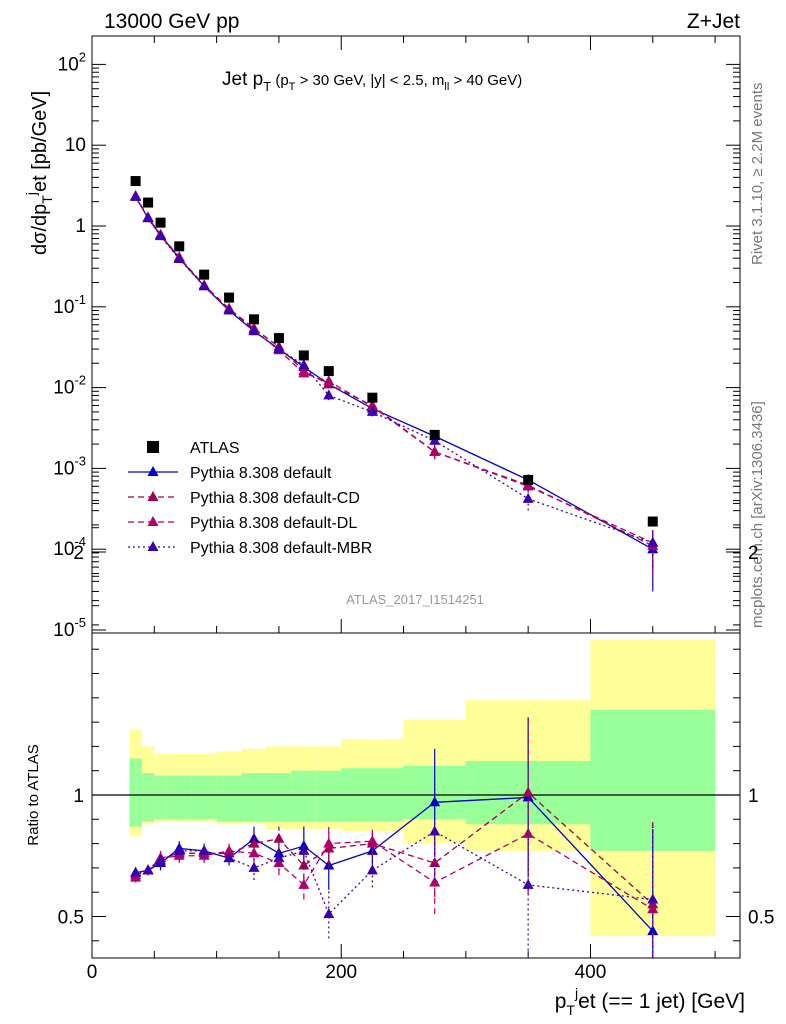 This screenshot has height=1024, width=786. I want to click on legend-label: Pythia 8.308 default-CD, so click(275, 498).